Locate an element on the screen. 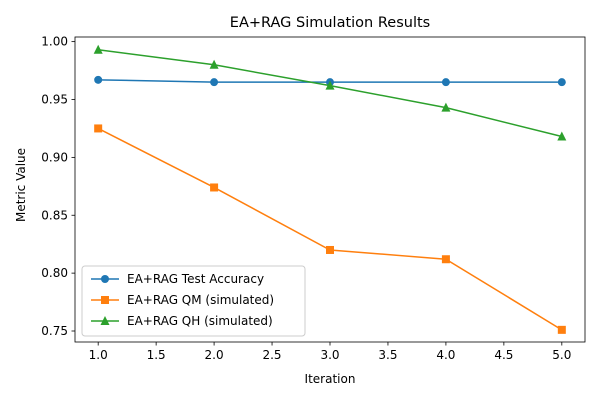 Image resolution: width=600 pixels, height=400 pixels. chart-title: EA+RAG Simulation Results is located at coordinates (330, 23).